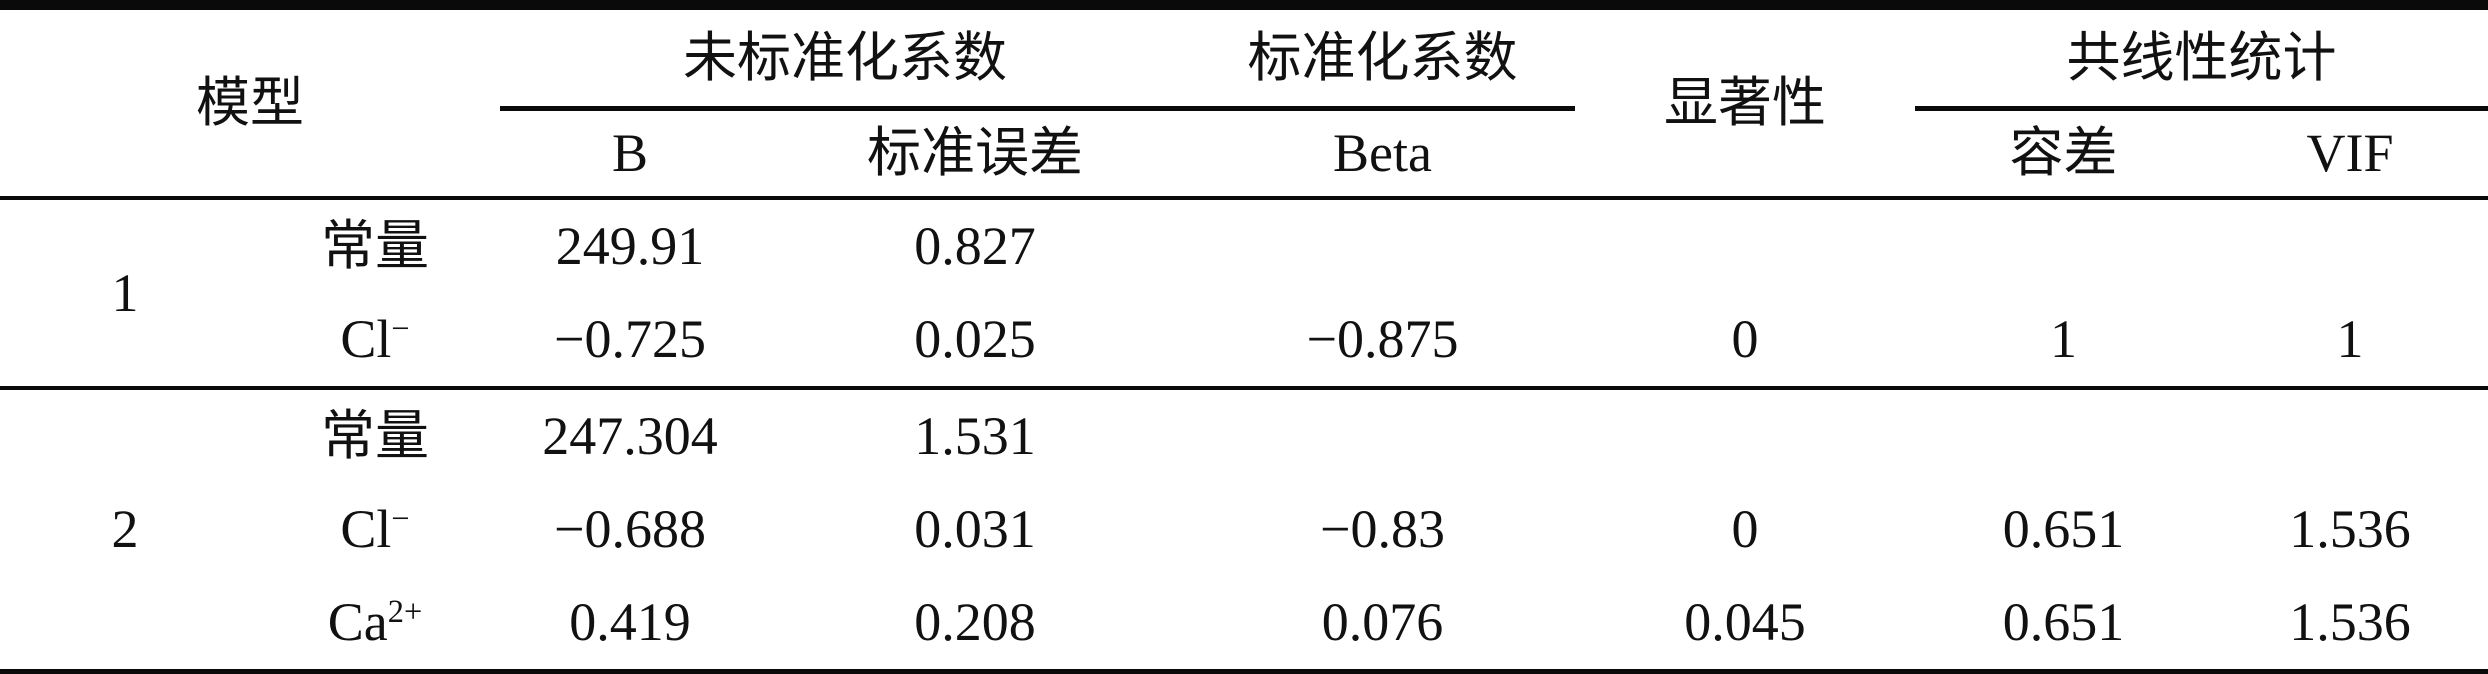 The image size is (2488, 674). What do you see at coordinates (2201, 58) in the screenshot?
I see `header-collinearity-statistics-group: 共线性统计` at bounding box center [2201, 58].